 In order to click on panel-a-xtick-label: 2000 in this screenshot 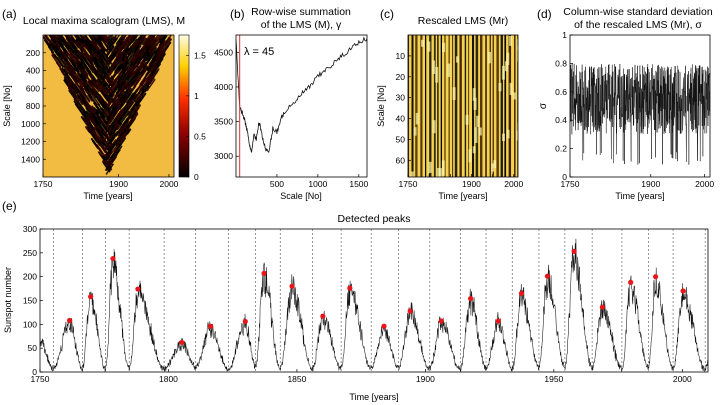, I will do `click(169, 184)`.